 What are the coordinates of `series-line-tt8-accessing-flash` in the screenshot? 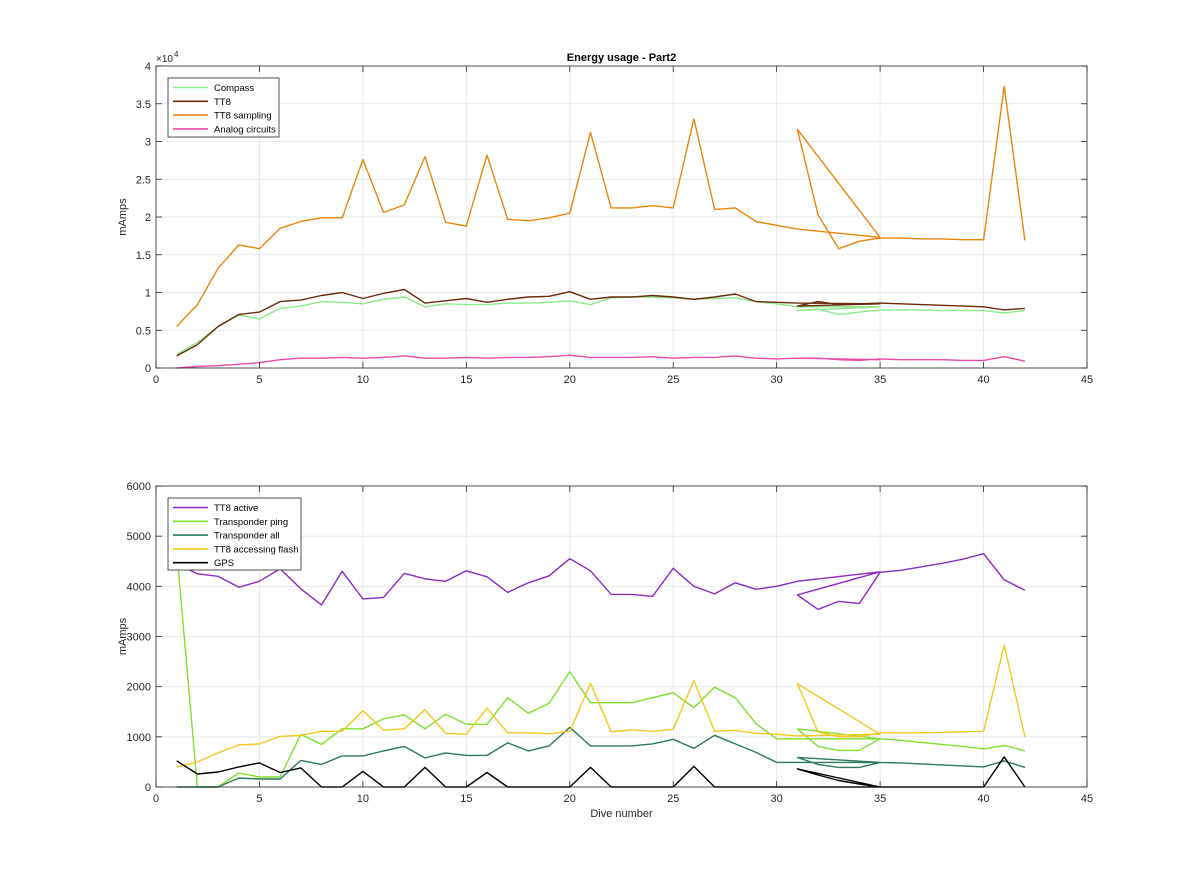 It's located at (601, 706).